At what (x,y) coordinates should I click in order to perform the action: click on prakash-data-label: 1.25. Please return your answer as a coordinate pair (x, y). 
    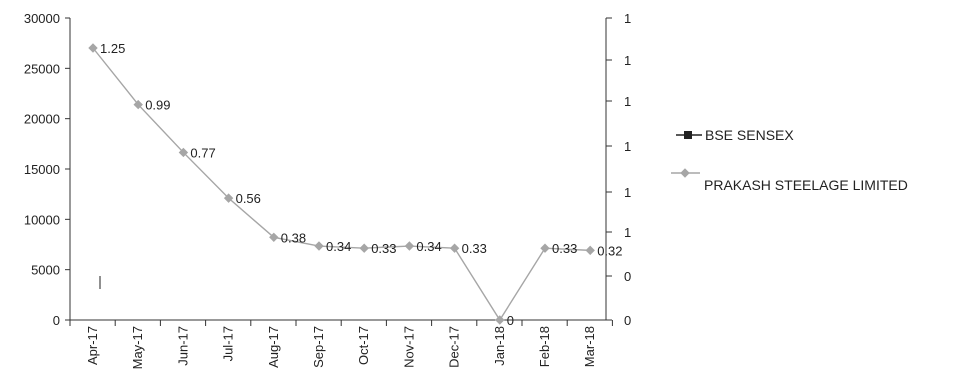
    Looking at the image, I should click on (112, 48).